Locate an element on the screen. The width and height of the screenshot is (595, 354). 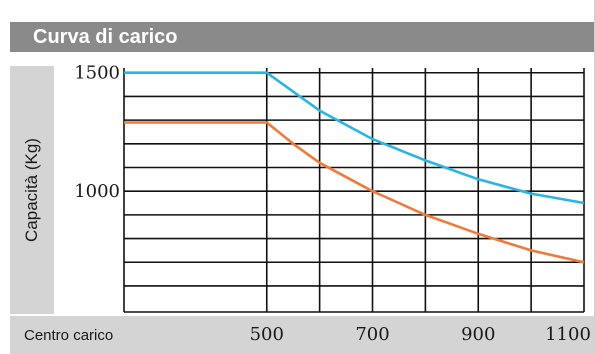
x-tick-label-900: 900 is located at coordinates (478, 334).